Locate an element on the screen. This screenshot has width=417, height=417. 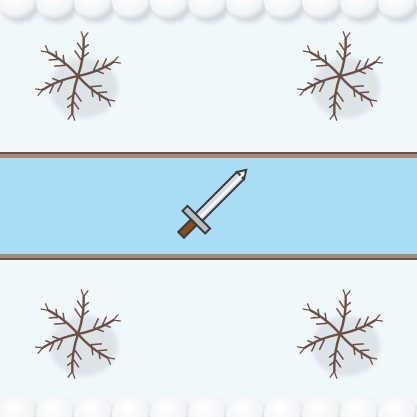
snow-border-bottom is located at coordinates (208, 406).